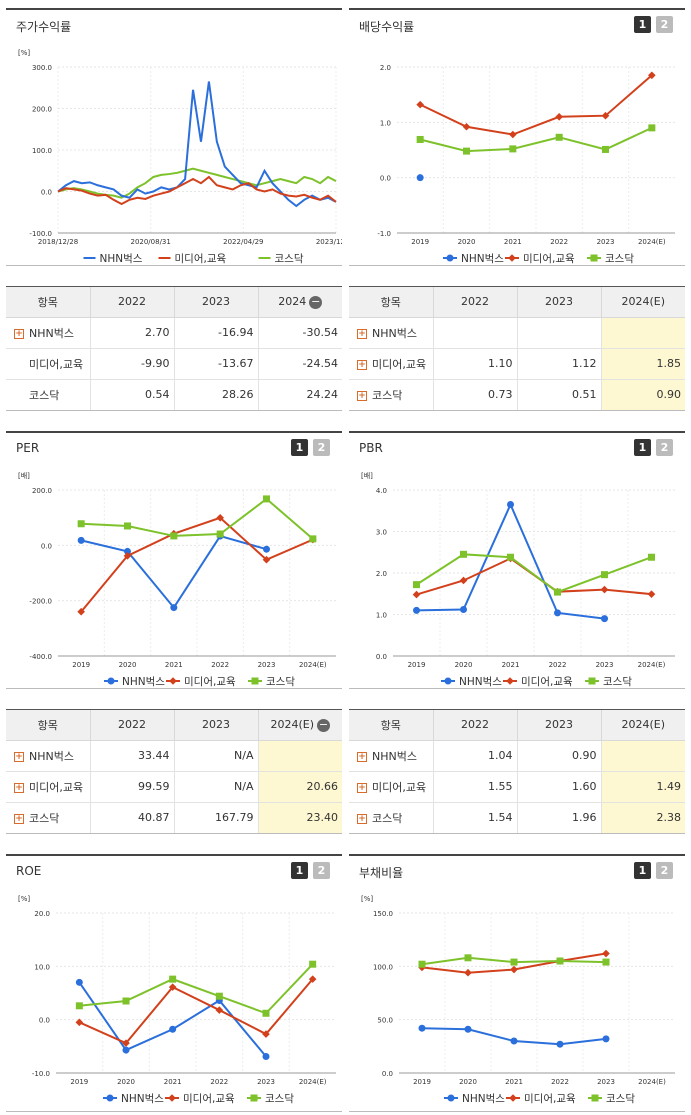  I want to click on value-cell: 167.79, so click(215, 817).